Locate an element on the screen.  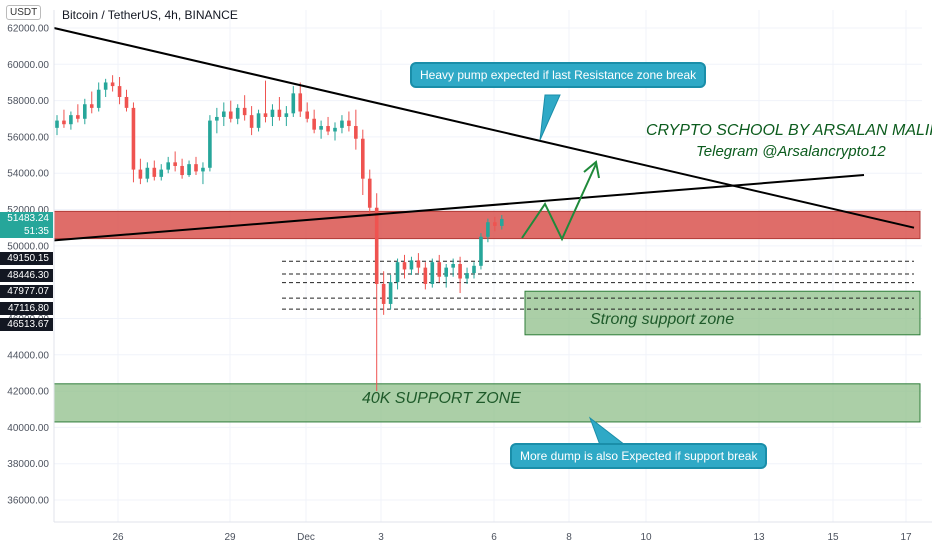
ascending-trendline is located at coordinates (459, 208).